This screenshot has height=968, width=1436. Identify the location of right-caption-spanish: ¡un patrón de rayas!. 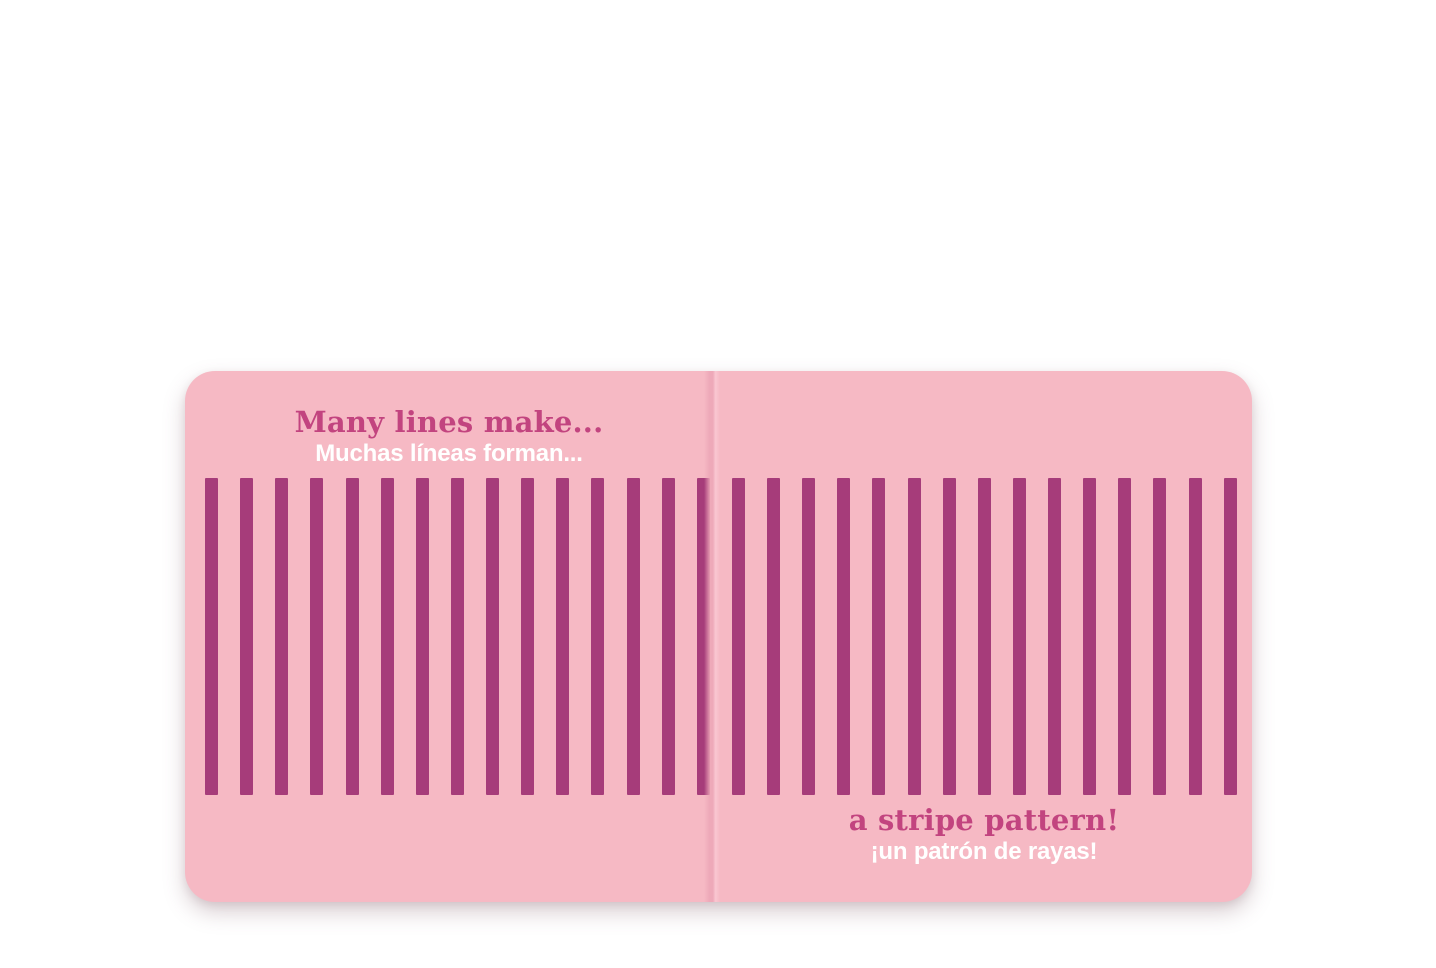
(984, 851).